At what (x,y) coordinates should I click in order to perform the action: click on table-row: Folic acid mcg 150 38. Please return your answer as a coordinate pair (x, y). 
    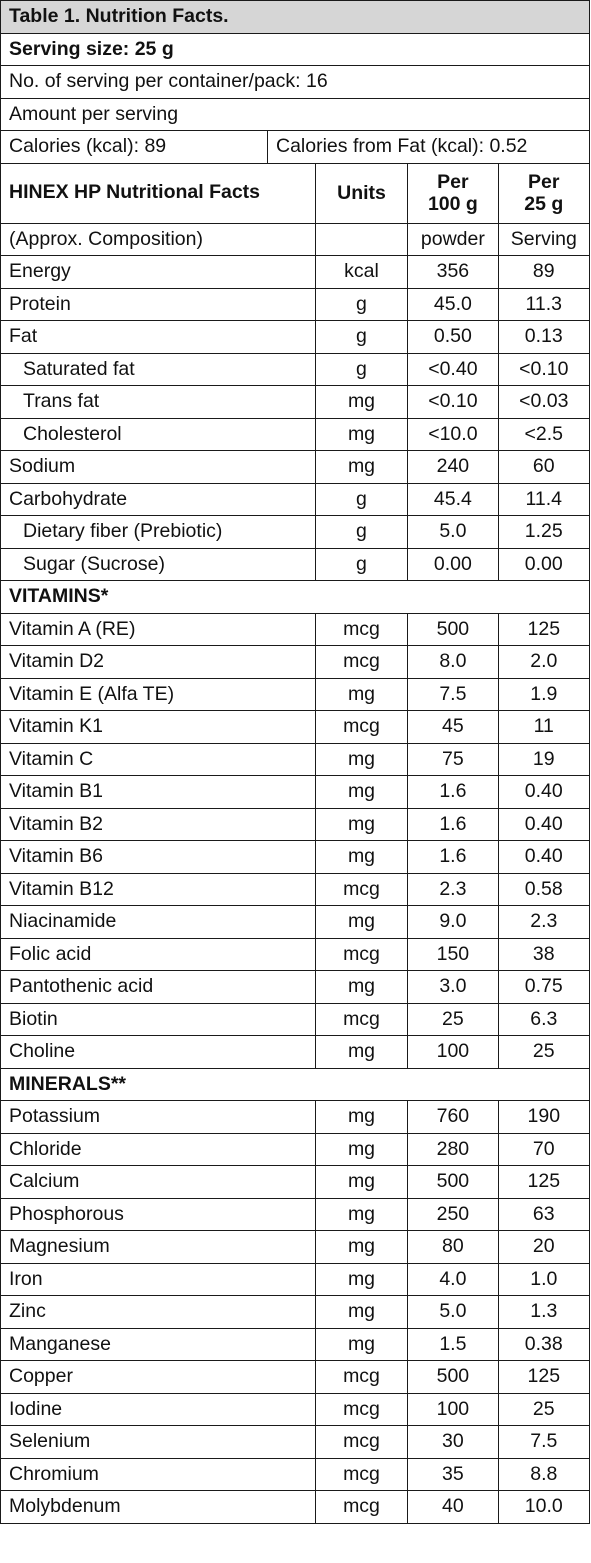
    Looking at the image, I should click on (295, 954).